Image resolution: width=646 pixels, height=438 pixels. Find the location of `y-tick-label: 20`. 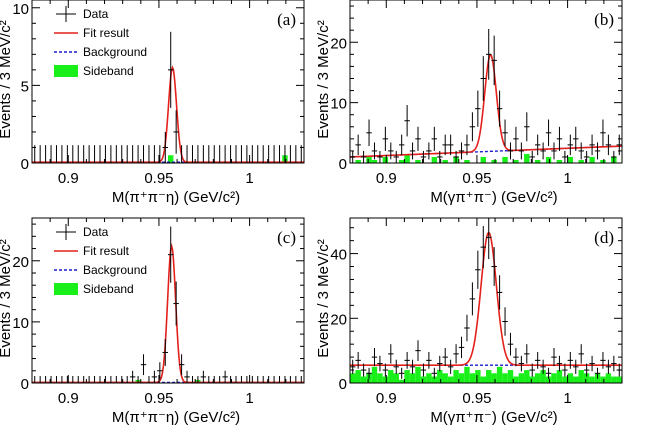

y-tick-label: 20 is located at coordinates (338, 43).